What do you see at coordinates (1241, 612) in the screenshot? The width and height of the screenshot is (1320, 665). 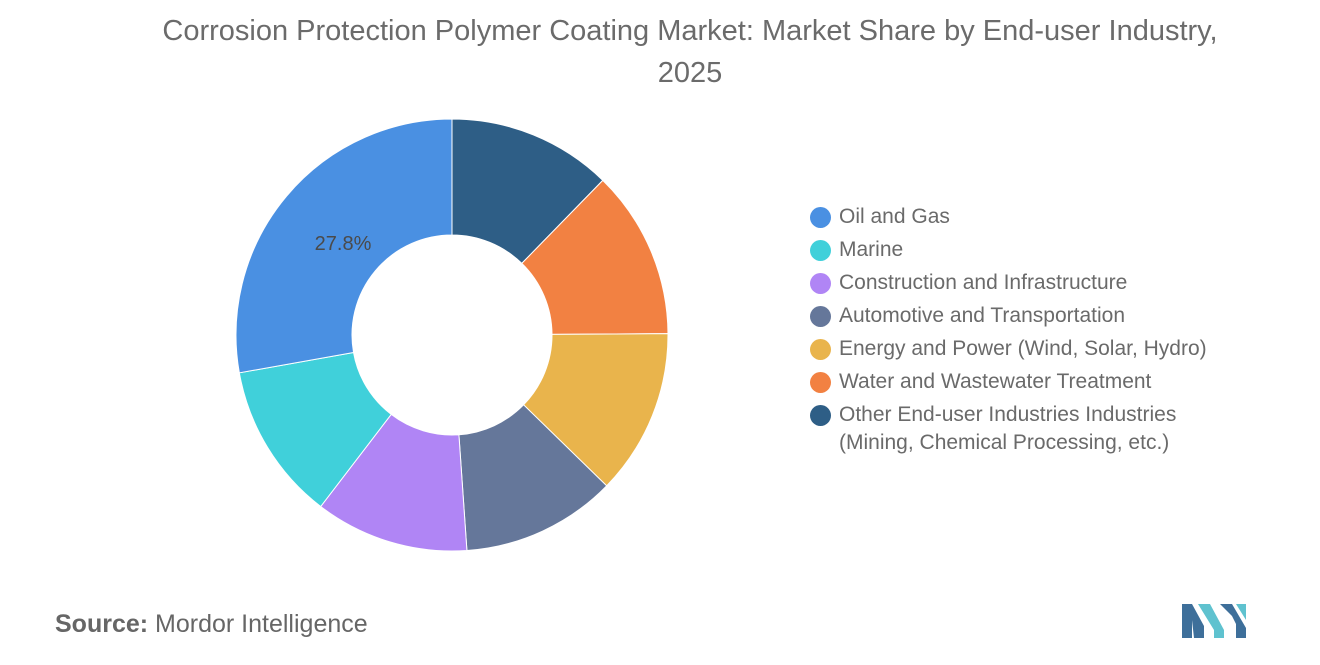 I see `logo-shape-right-bar` at bounding box center [1241, 612].